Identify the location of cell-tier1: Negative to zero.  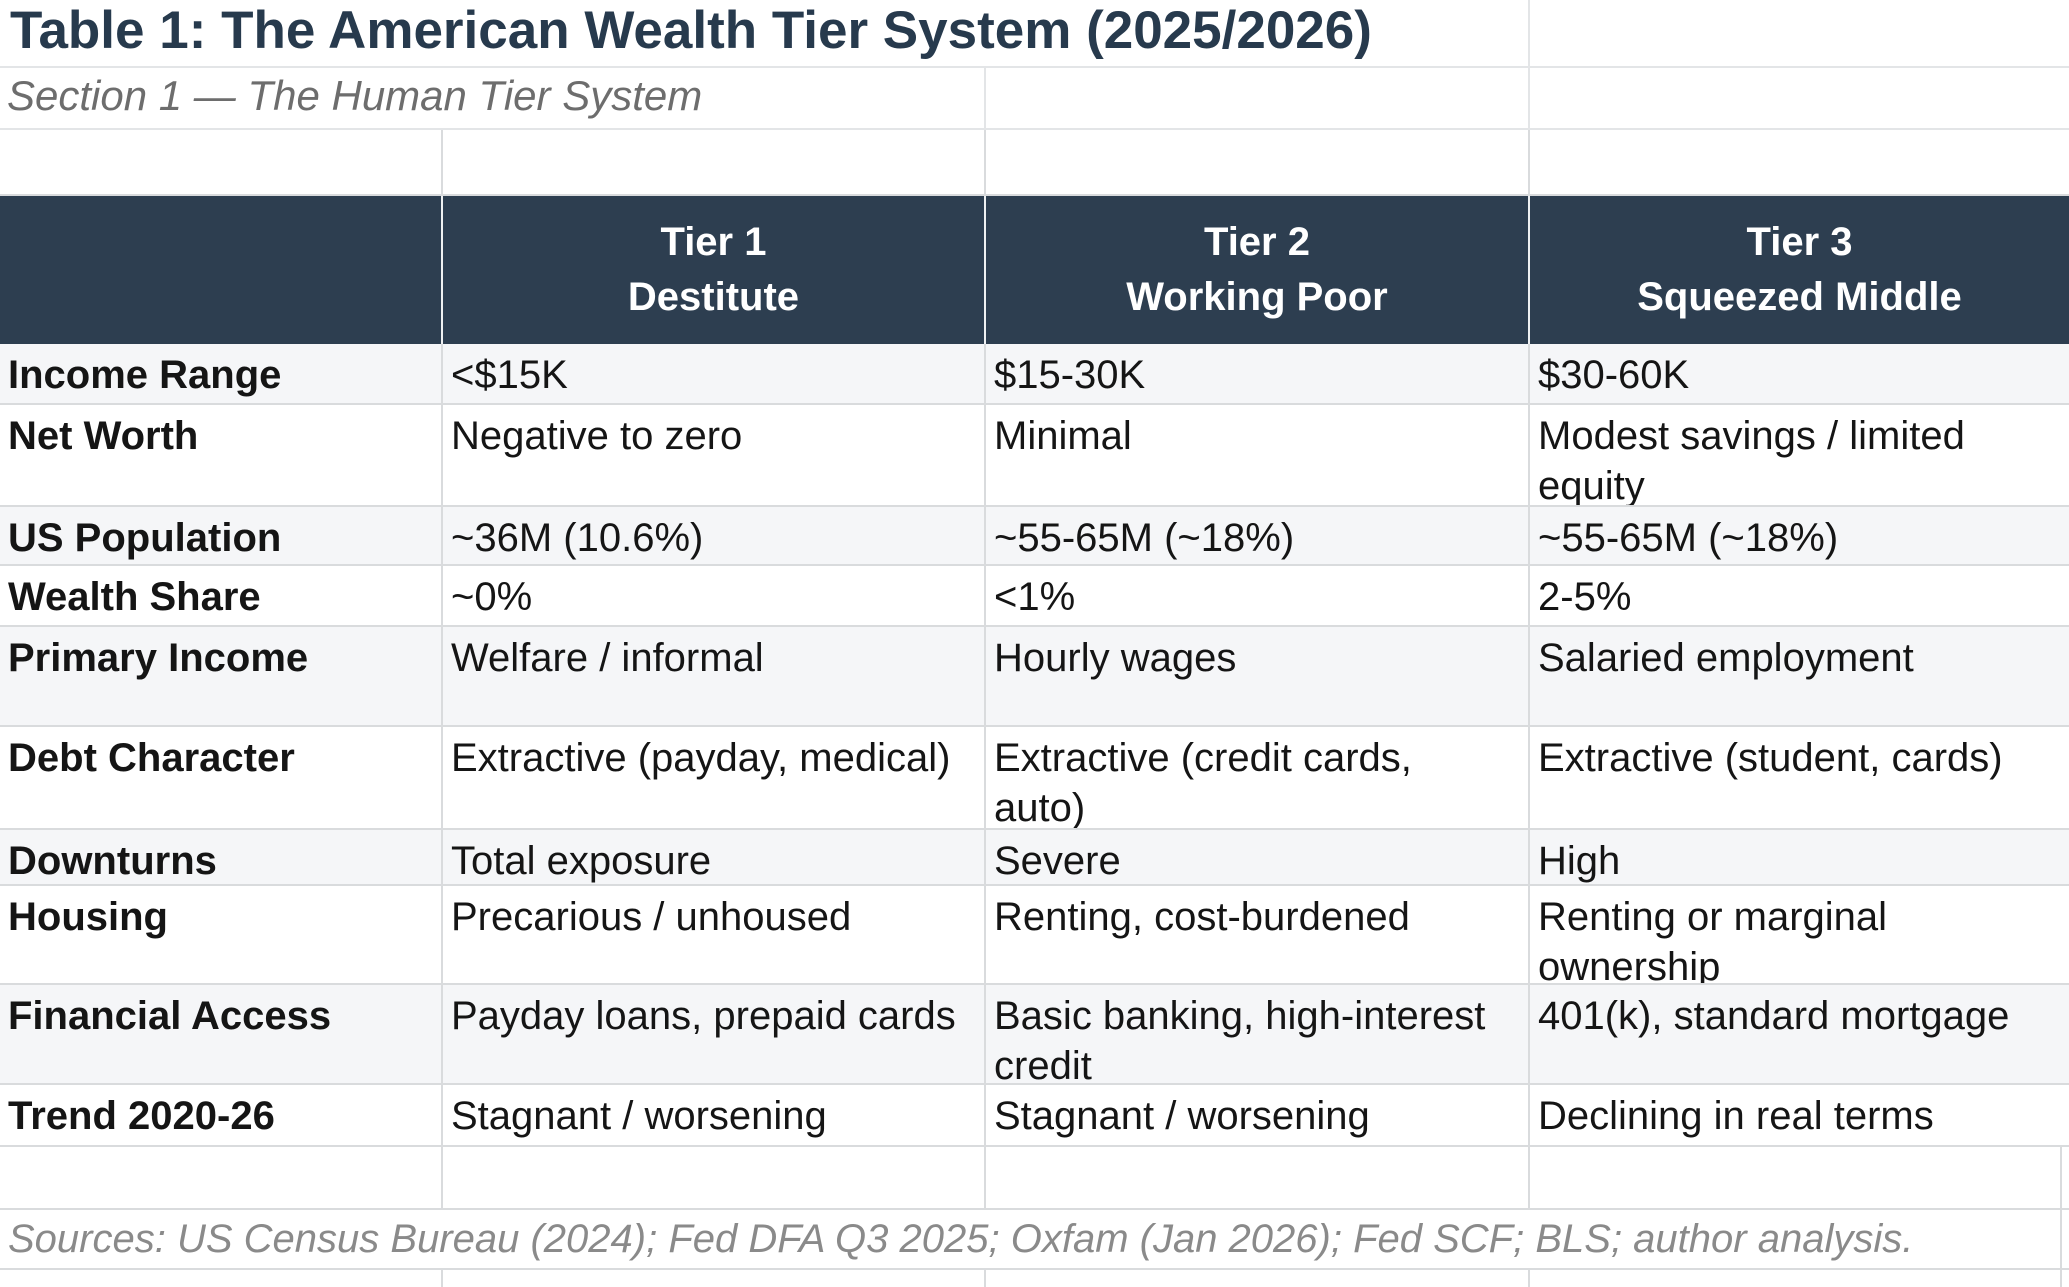
(714, 455).